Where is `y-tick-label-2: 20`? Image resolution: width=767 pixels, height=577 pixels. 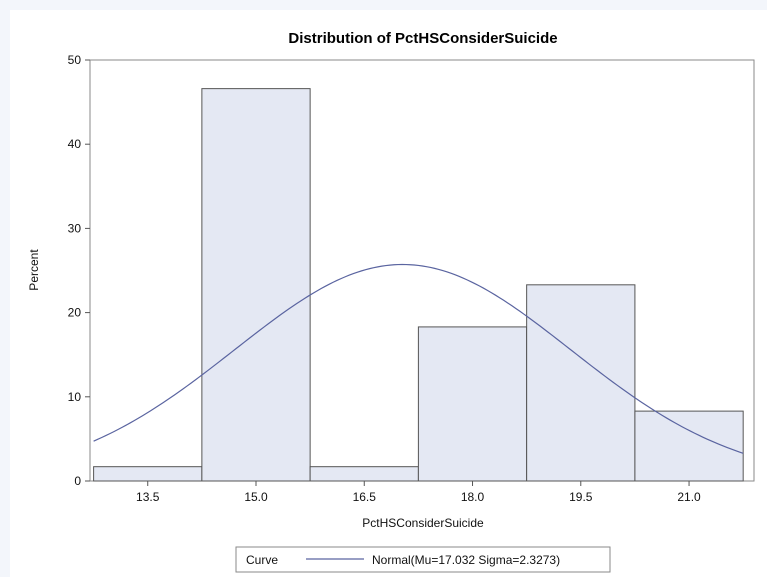
y-tick-label-2: 20 is located at coordinates (75, 313).